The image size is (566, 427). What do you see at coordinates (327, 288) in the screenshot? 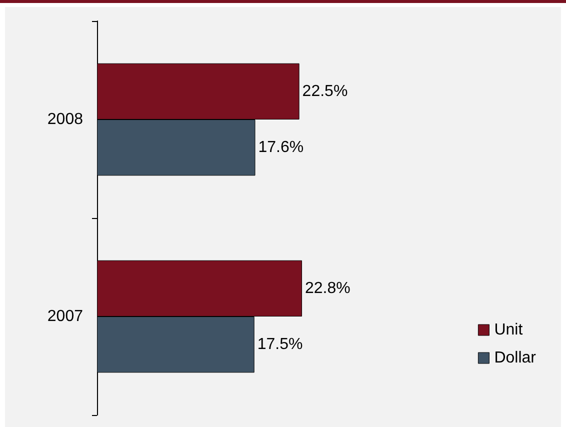
I see `data-label: 22.8%` at bounding box center [327, 288].